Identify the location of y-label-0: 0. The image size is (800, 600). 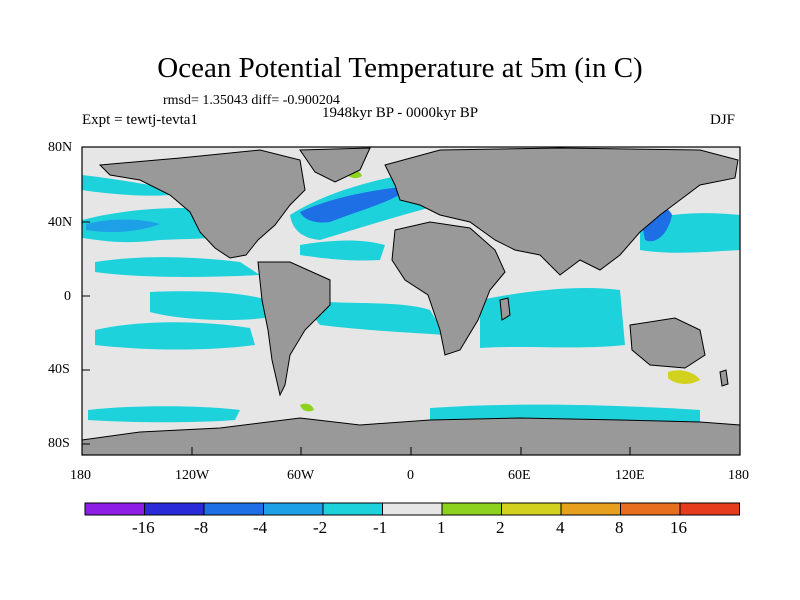
(67, 296).